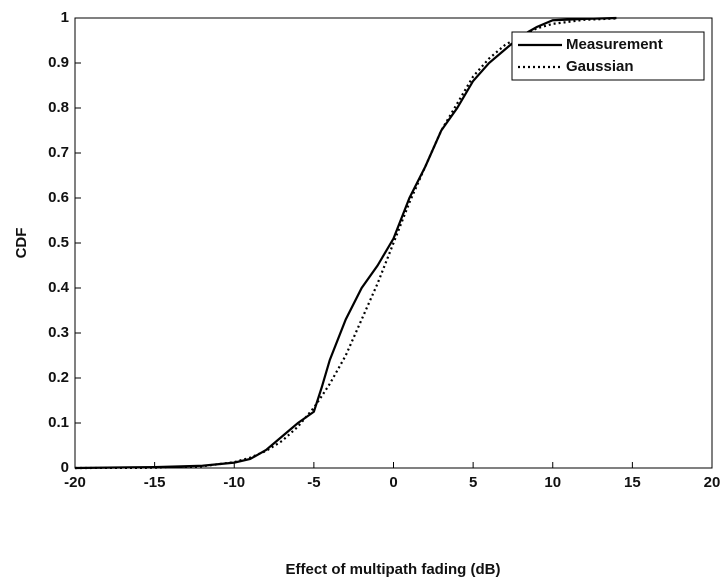 This screenshot has height=580, width=727. What do you see at coordinates (155, 482) in the screenshot?
I see `x-tick-label: -15` at bounding box center [155, 482].